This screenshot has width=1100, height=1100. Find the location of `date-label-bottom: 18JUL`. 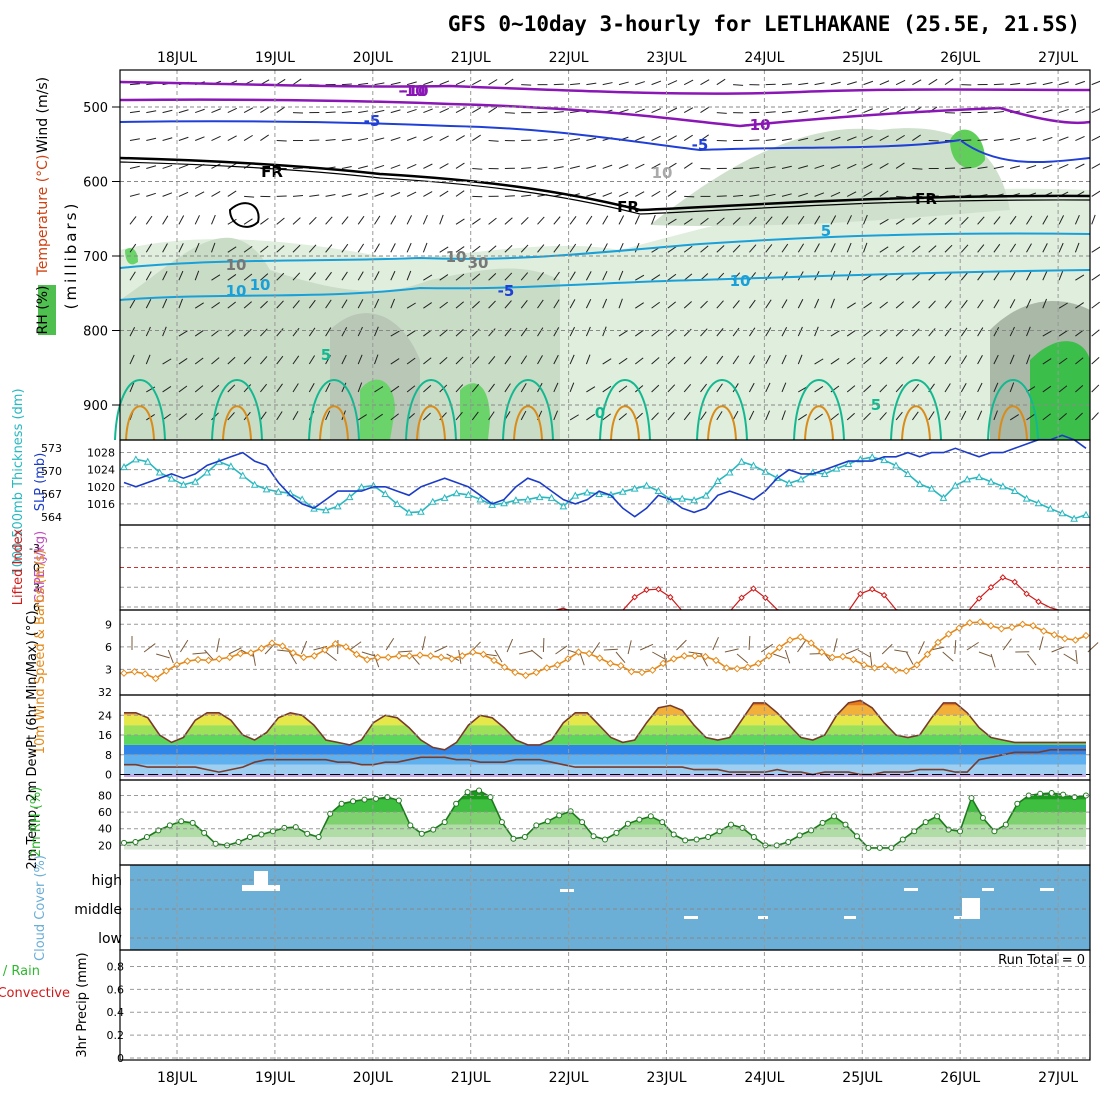

date-label-bottom: 18JUL is located at coordinates (177, 1078).